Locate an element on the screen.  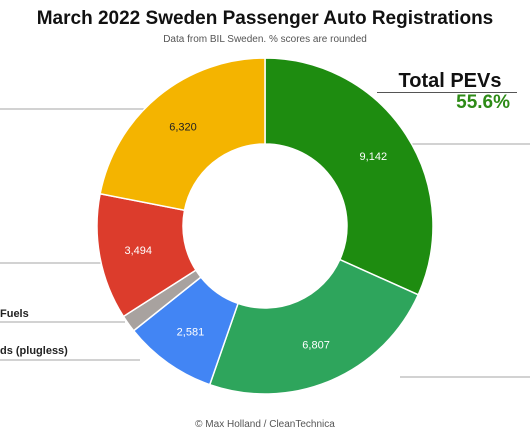
slice-value-label: 9,142 is located at coordinates (374, 157).